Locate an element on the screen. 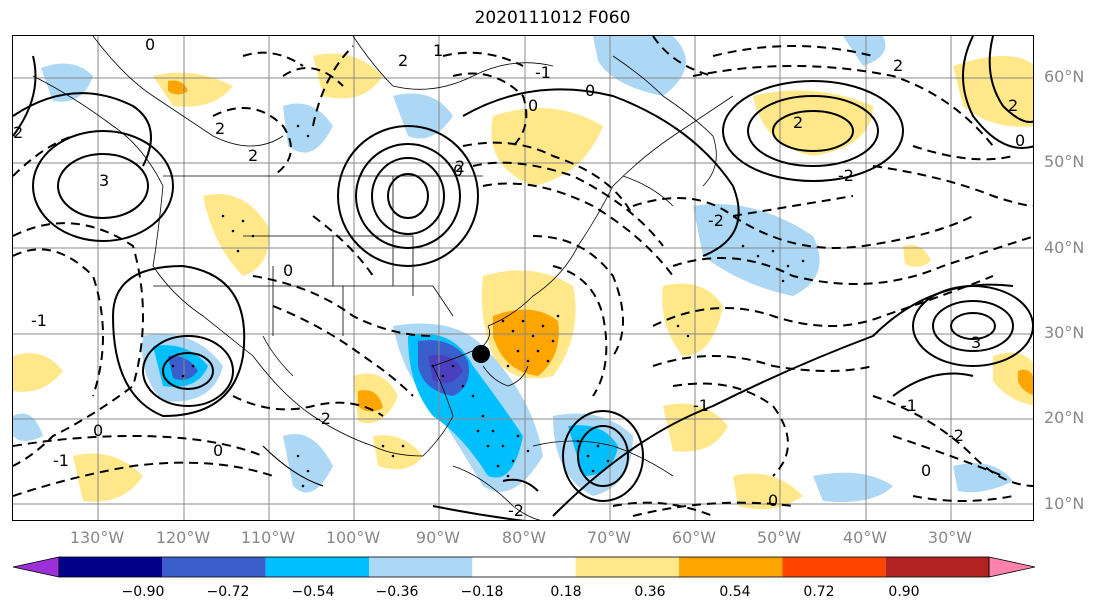  colorbar-extend-min is located at coordinates (36, 567).